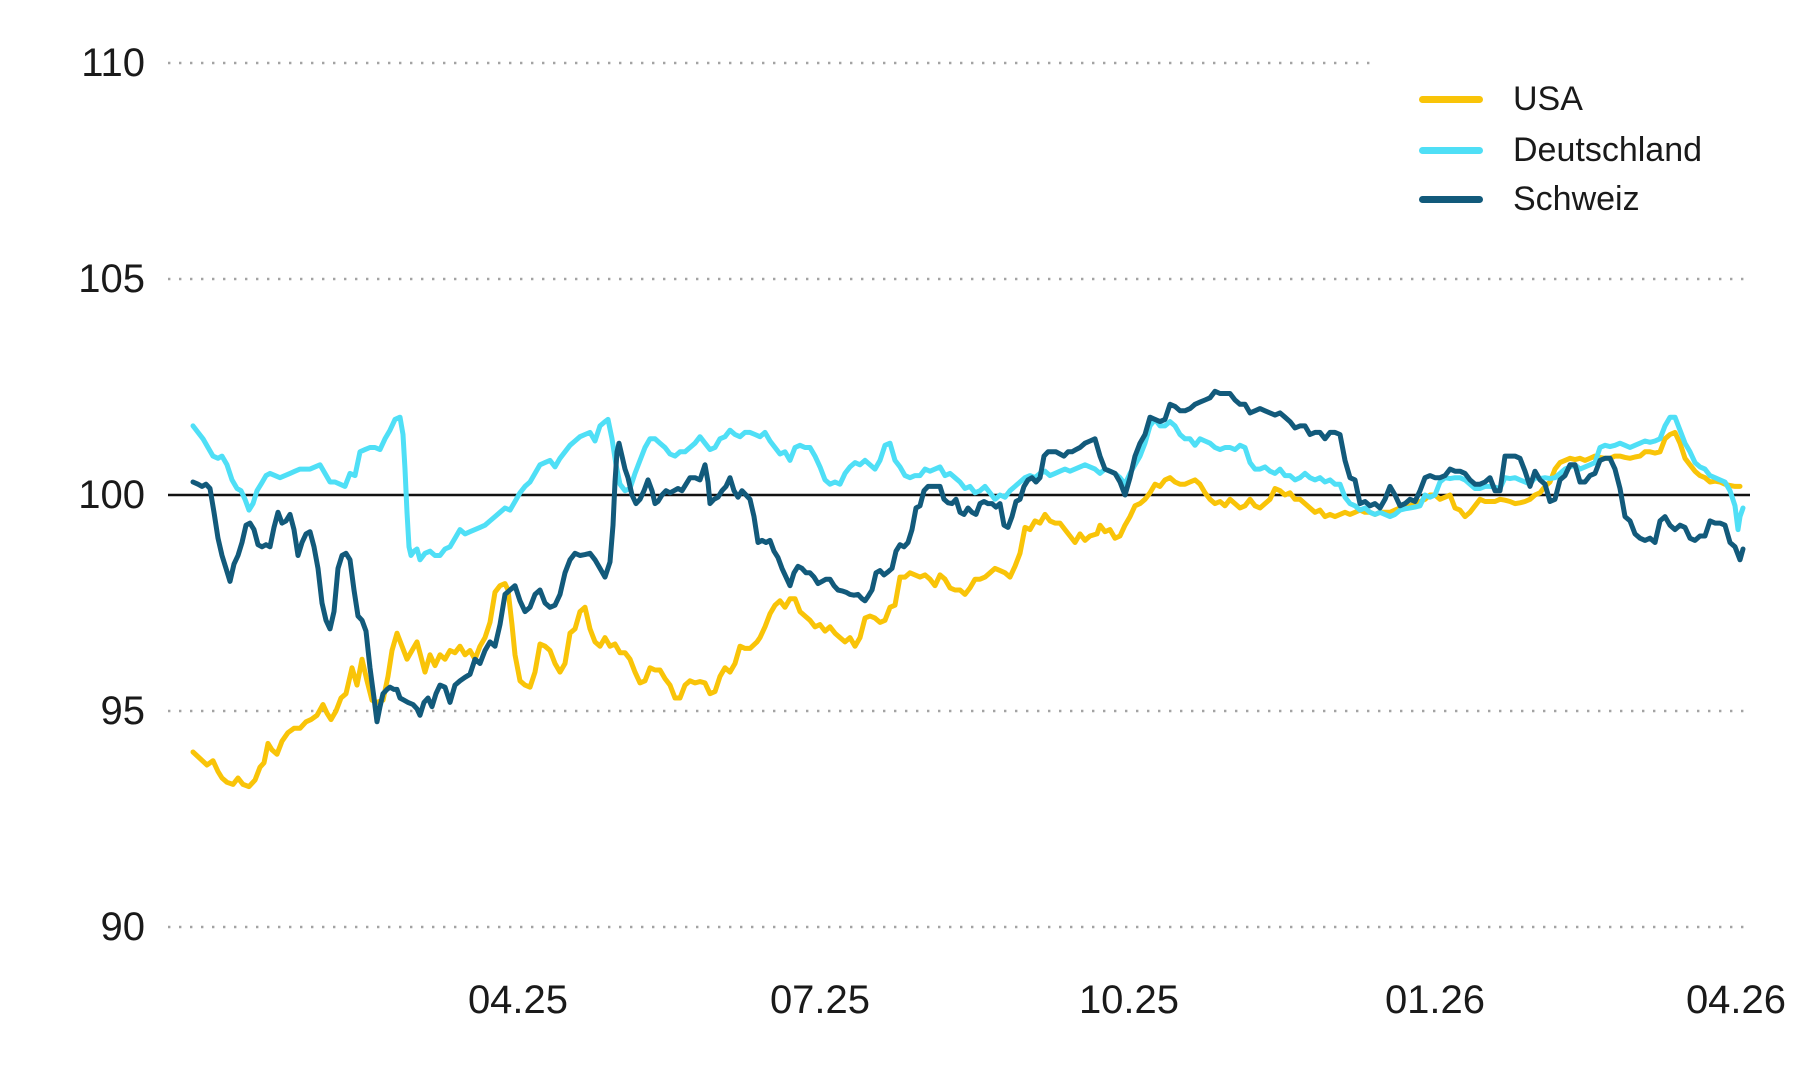  Describe the element at coordinates (820, 1000) in the screenshot. I see `x-tick-label: 07.25` at that location.